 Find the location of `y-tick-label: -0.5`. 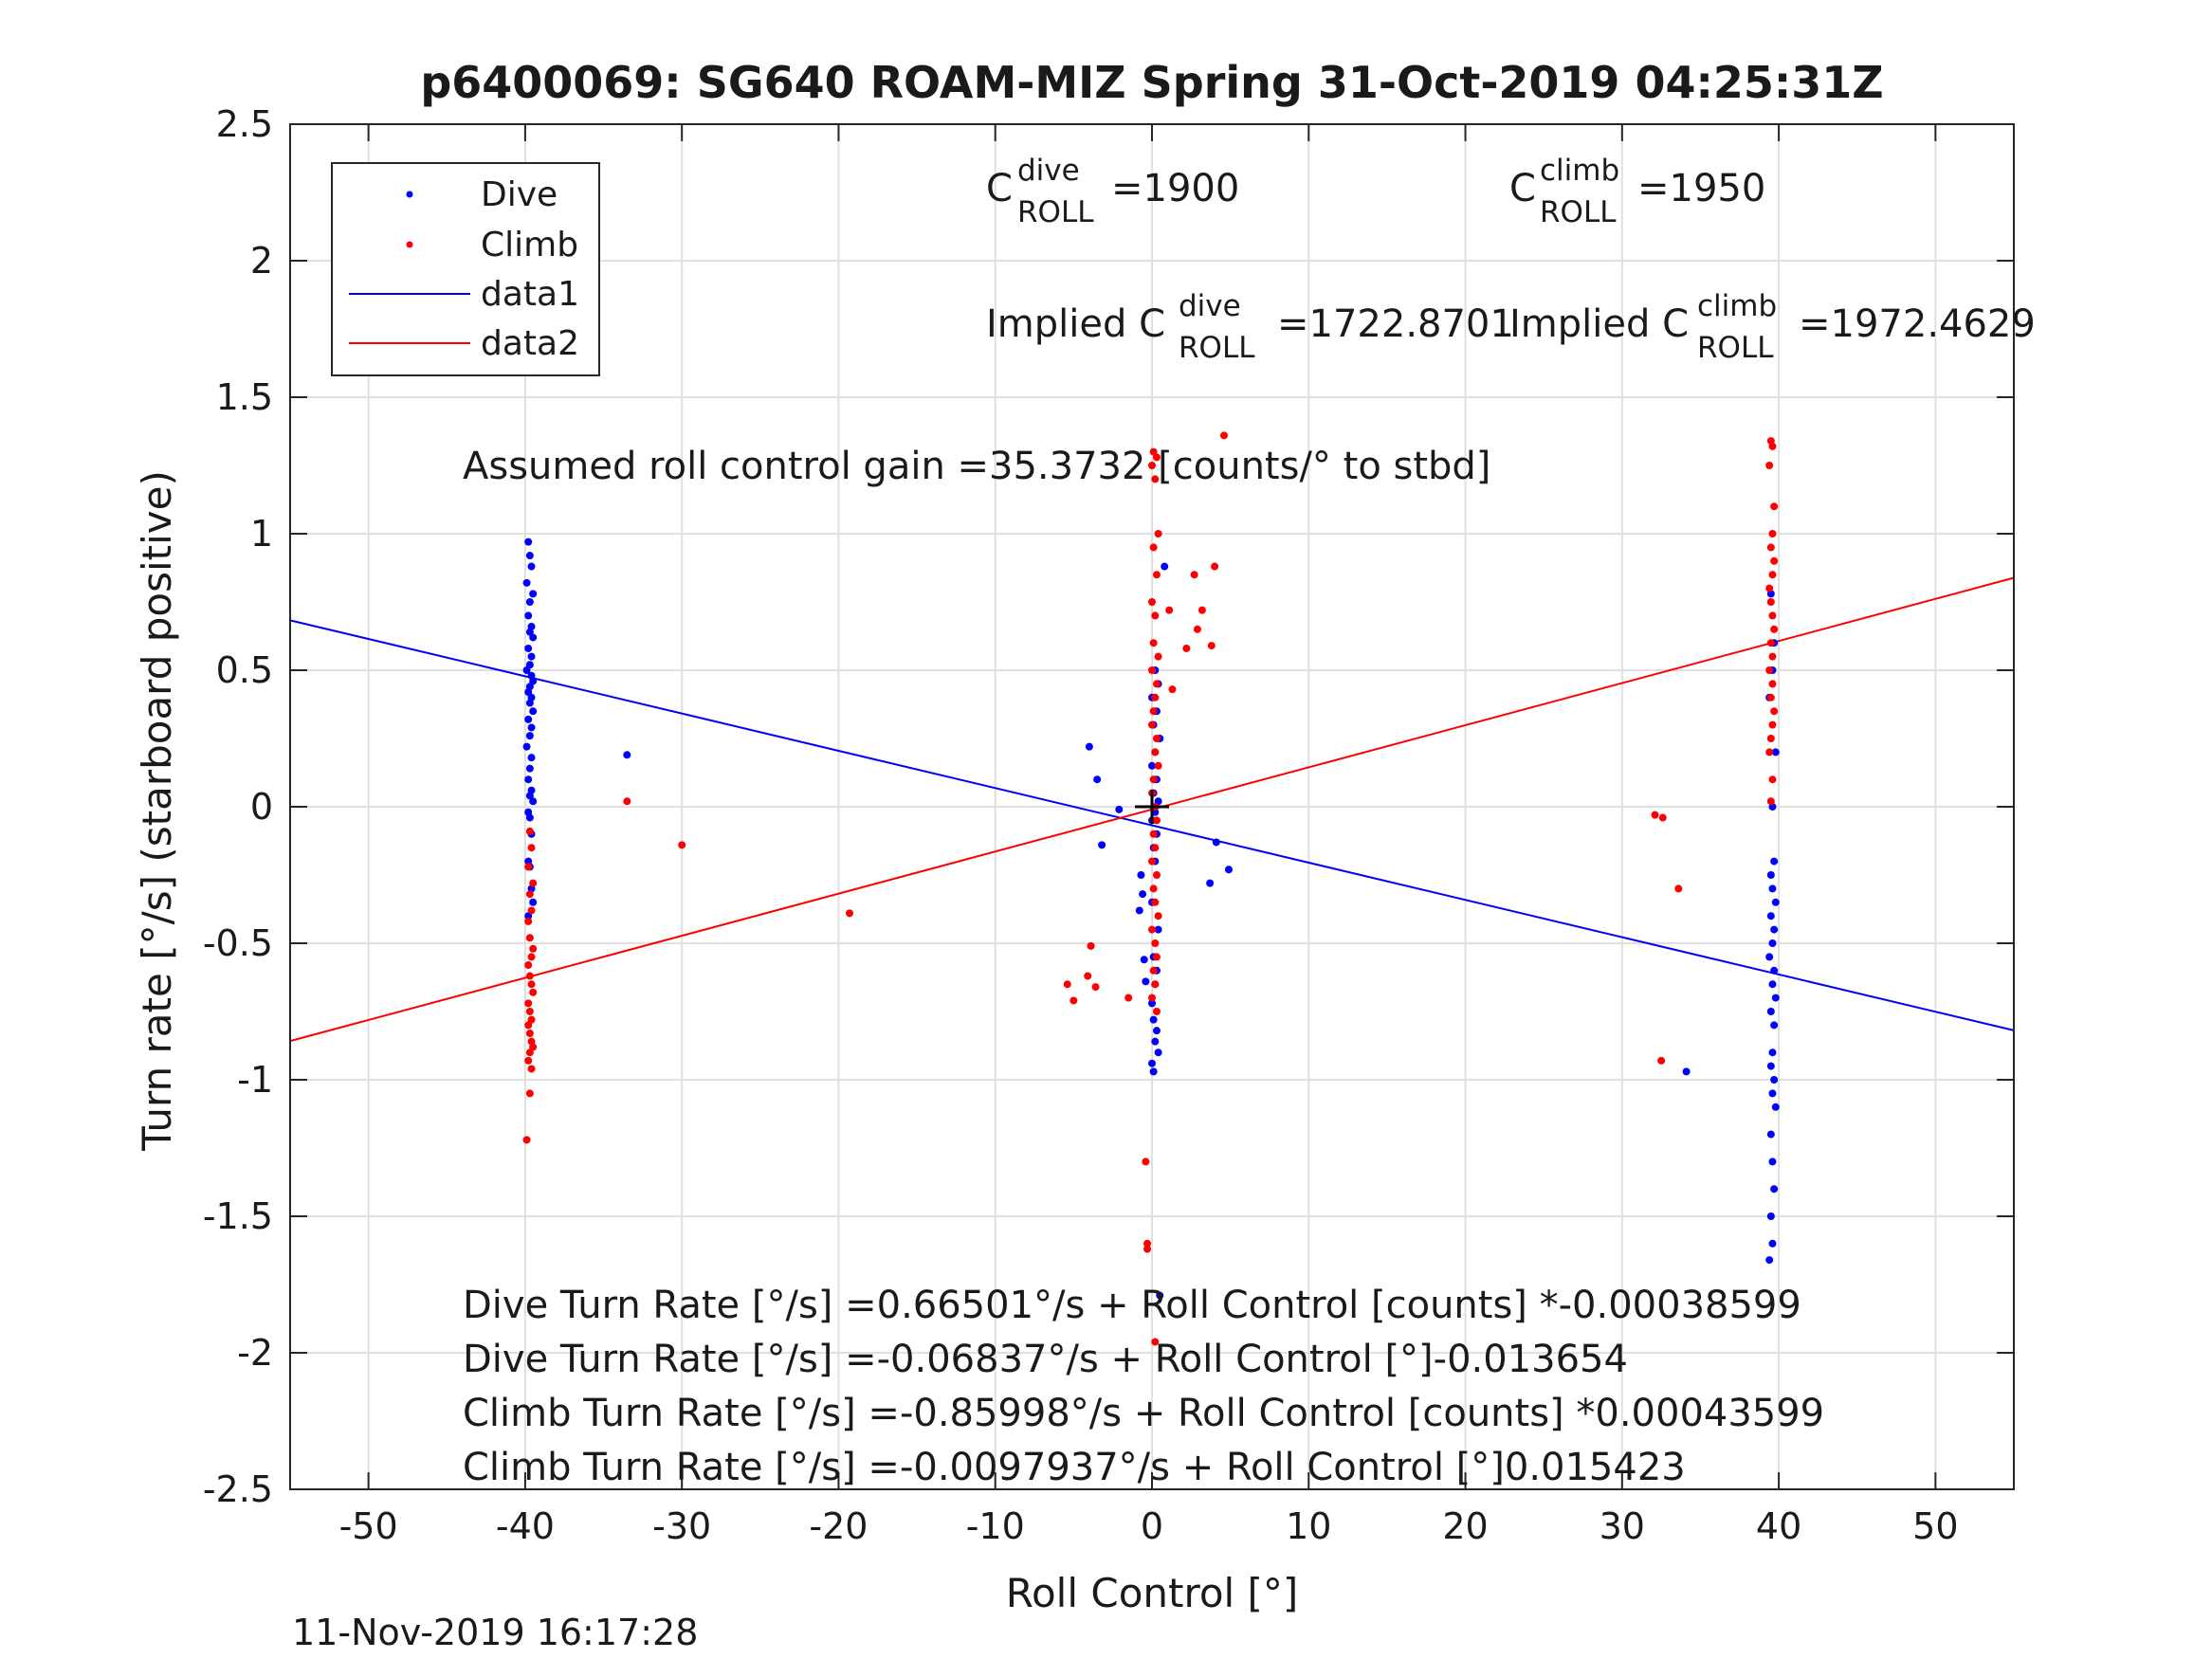

y-tick-label: -0.5 is located at coordinates (238, 943).